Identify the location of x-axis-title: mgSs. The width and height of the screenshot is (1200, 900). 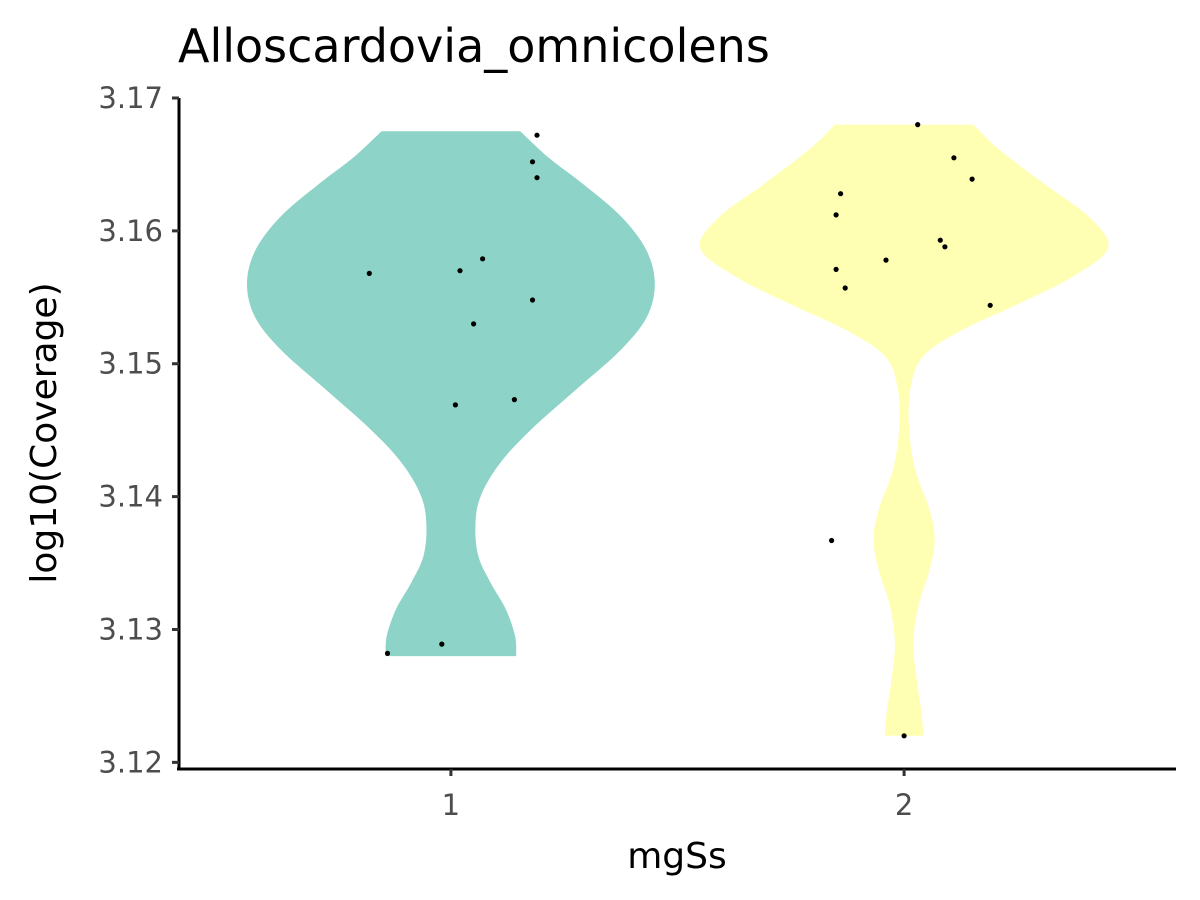
(677, 856).